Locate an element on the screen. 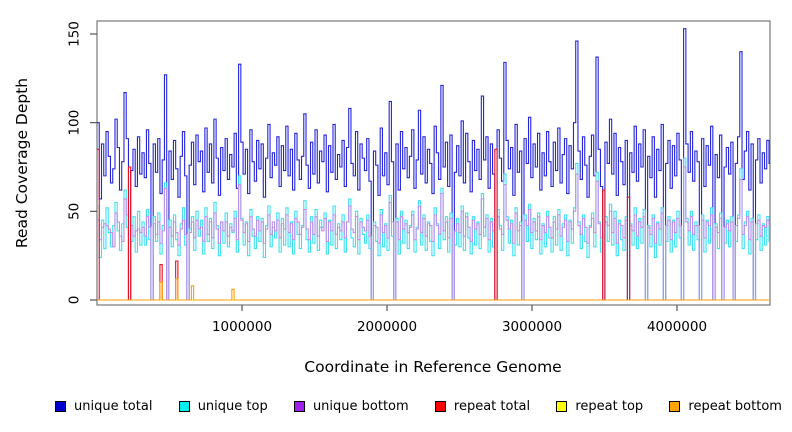 The height and width of the screenshot is (432, 792). legend-item-repeat-total: repeat total is located at coordinates (482, 406).